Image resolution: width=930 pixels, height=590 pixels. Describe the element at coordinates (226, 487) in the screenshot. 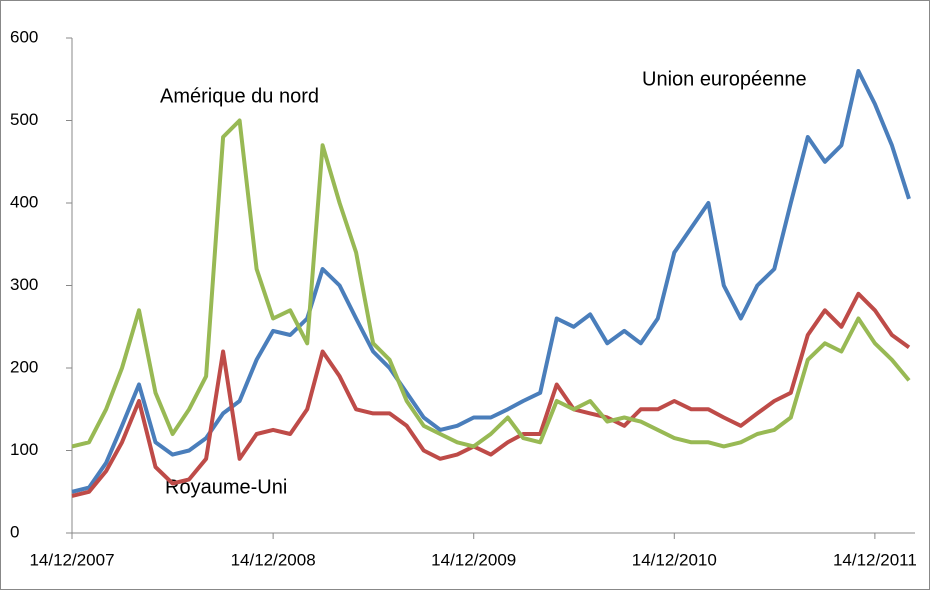

I see `series-annotation: Royaume-Uni` at that location.